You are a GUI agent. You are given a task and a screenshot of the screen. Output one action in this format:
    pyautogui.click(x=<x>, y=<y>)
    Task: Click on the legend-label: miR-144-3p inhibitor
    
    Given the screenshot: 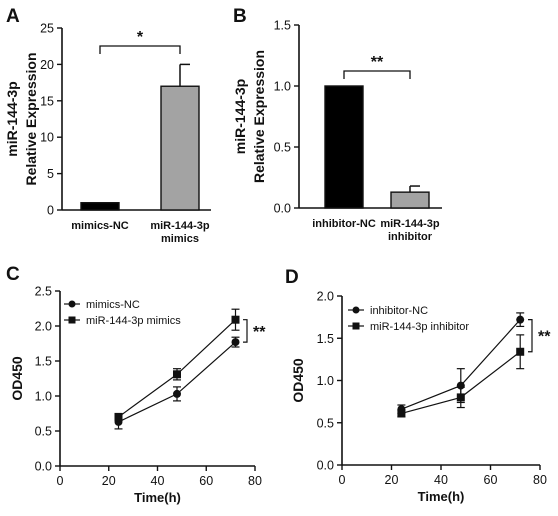 What is the action you would take?
    pyautogui.click(x=419, y=327)
    